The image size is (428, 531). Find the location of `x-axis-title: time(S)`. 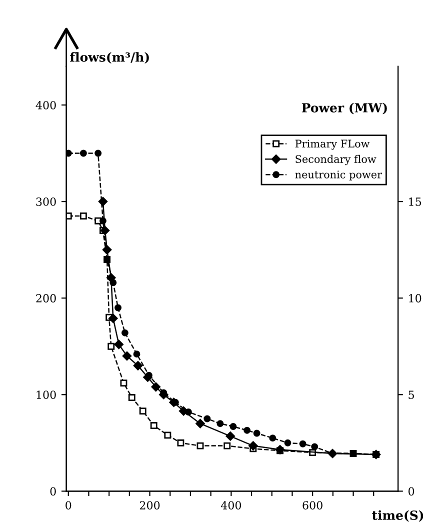

x-axis-title: time(S) is located at coordinates (398, 516).